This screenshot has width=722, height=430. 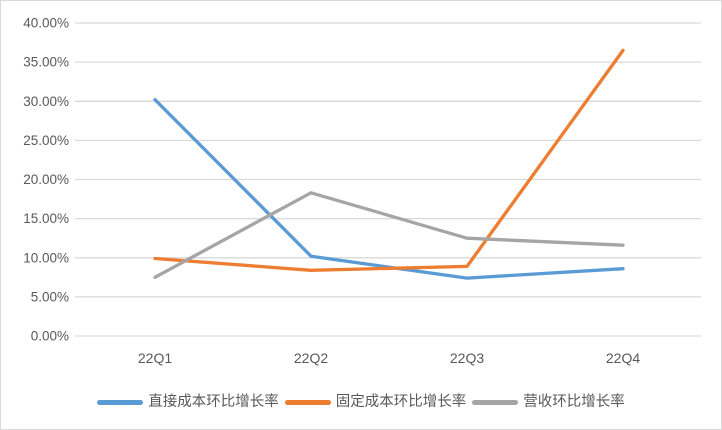 I want to click on legend-item: 固定成本环比增长率, so click(x=375, y=402).